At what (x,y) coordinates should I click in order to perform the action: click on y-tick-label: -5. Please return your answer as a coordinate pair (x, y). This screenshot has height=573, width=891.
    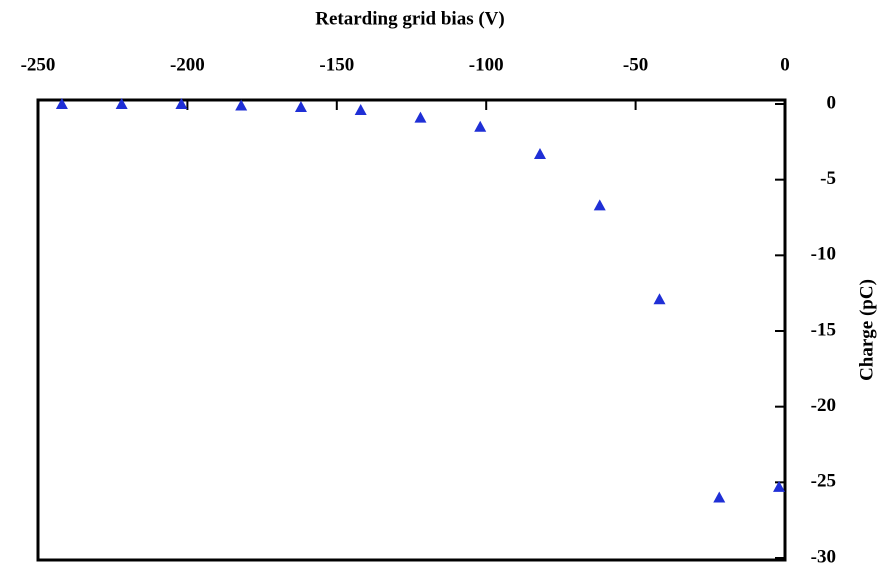
    Looking at the image, I should click on (828, 178).